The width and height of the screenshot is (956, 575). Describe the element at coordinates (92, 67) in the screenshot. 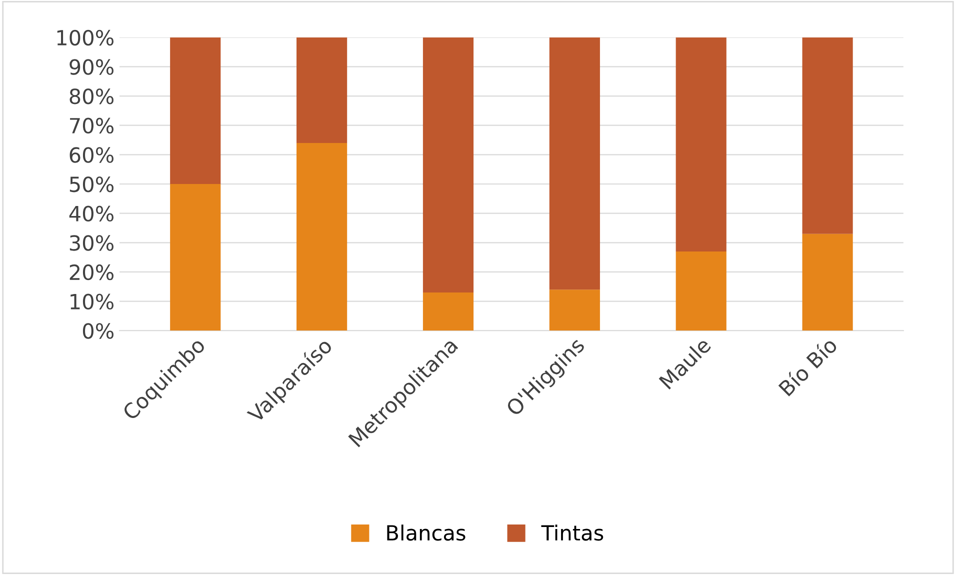

I see `y-tick-label: 90%` at that location.